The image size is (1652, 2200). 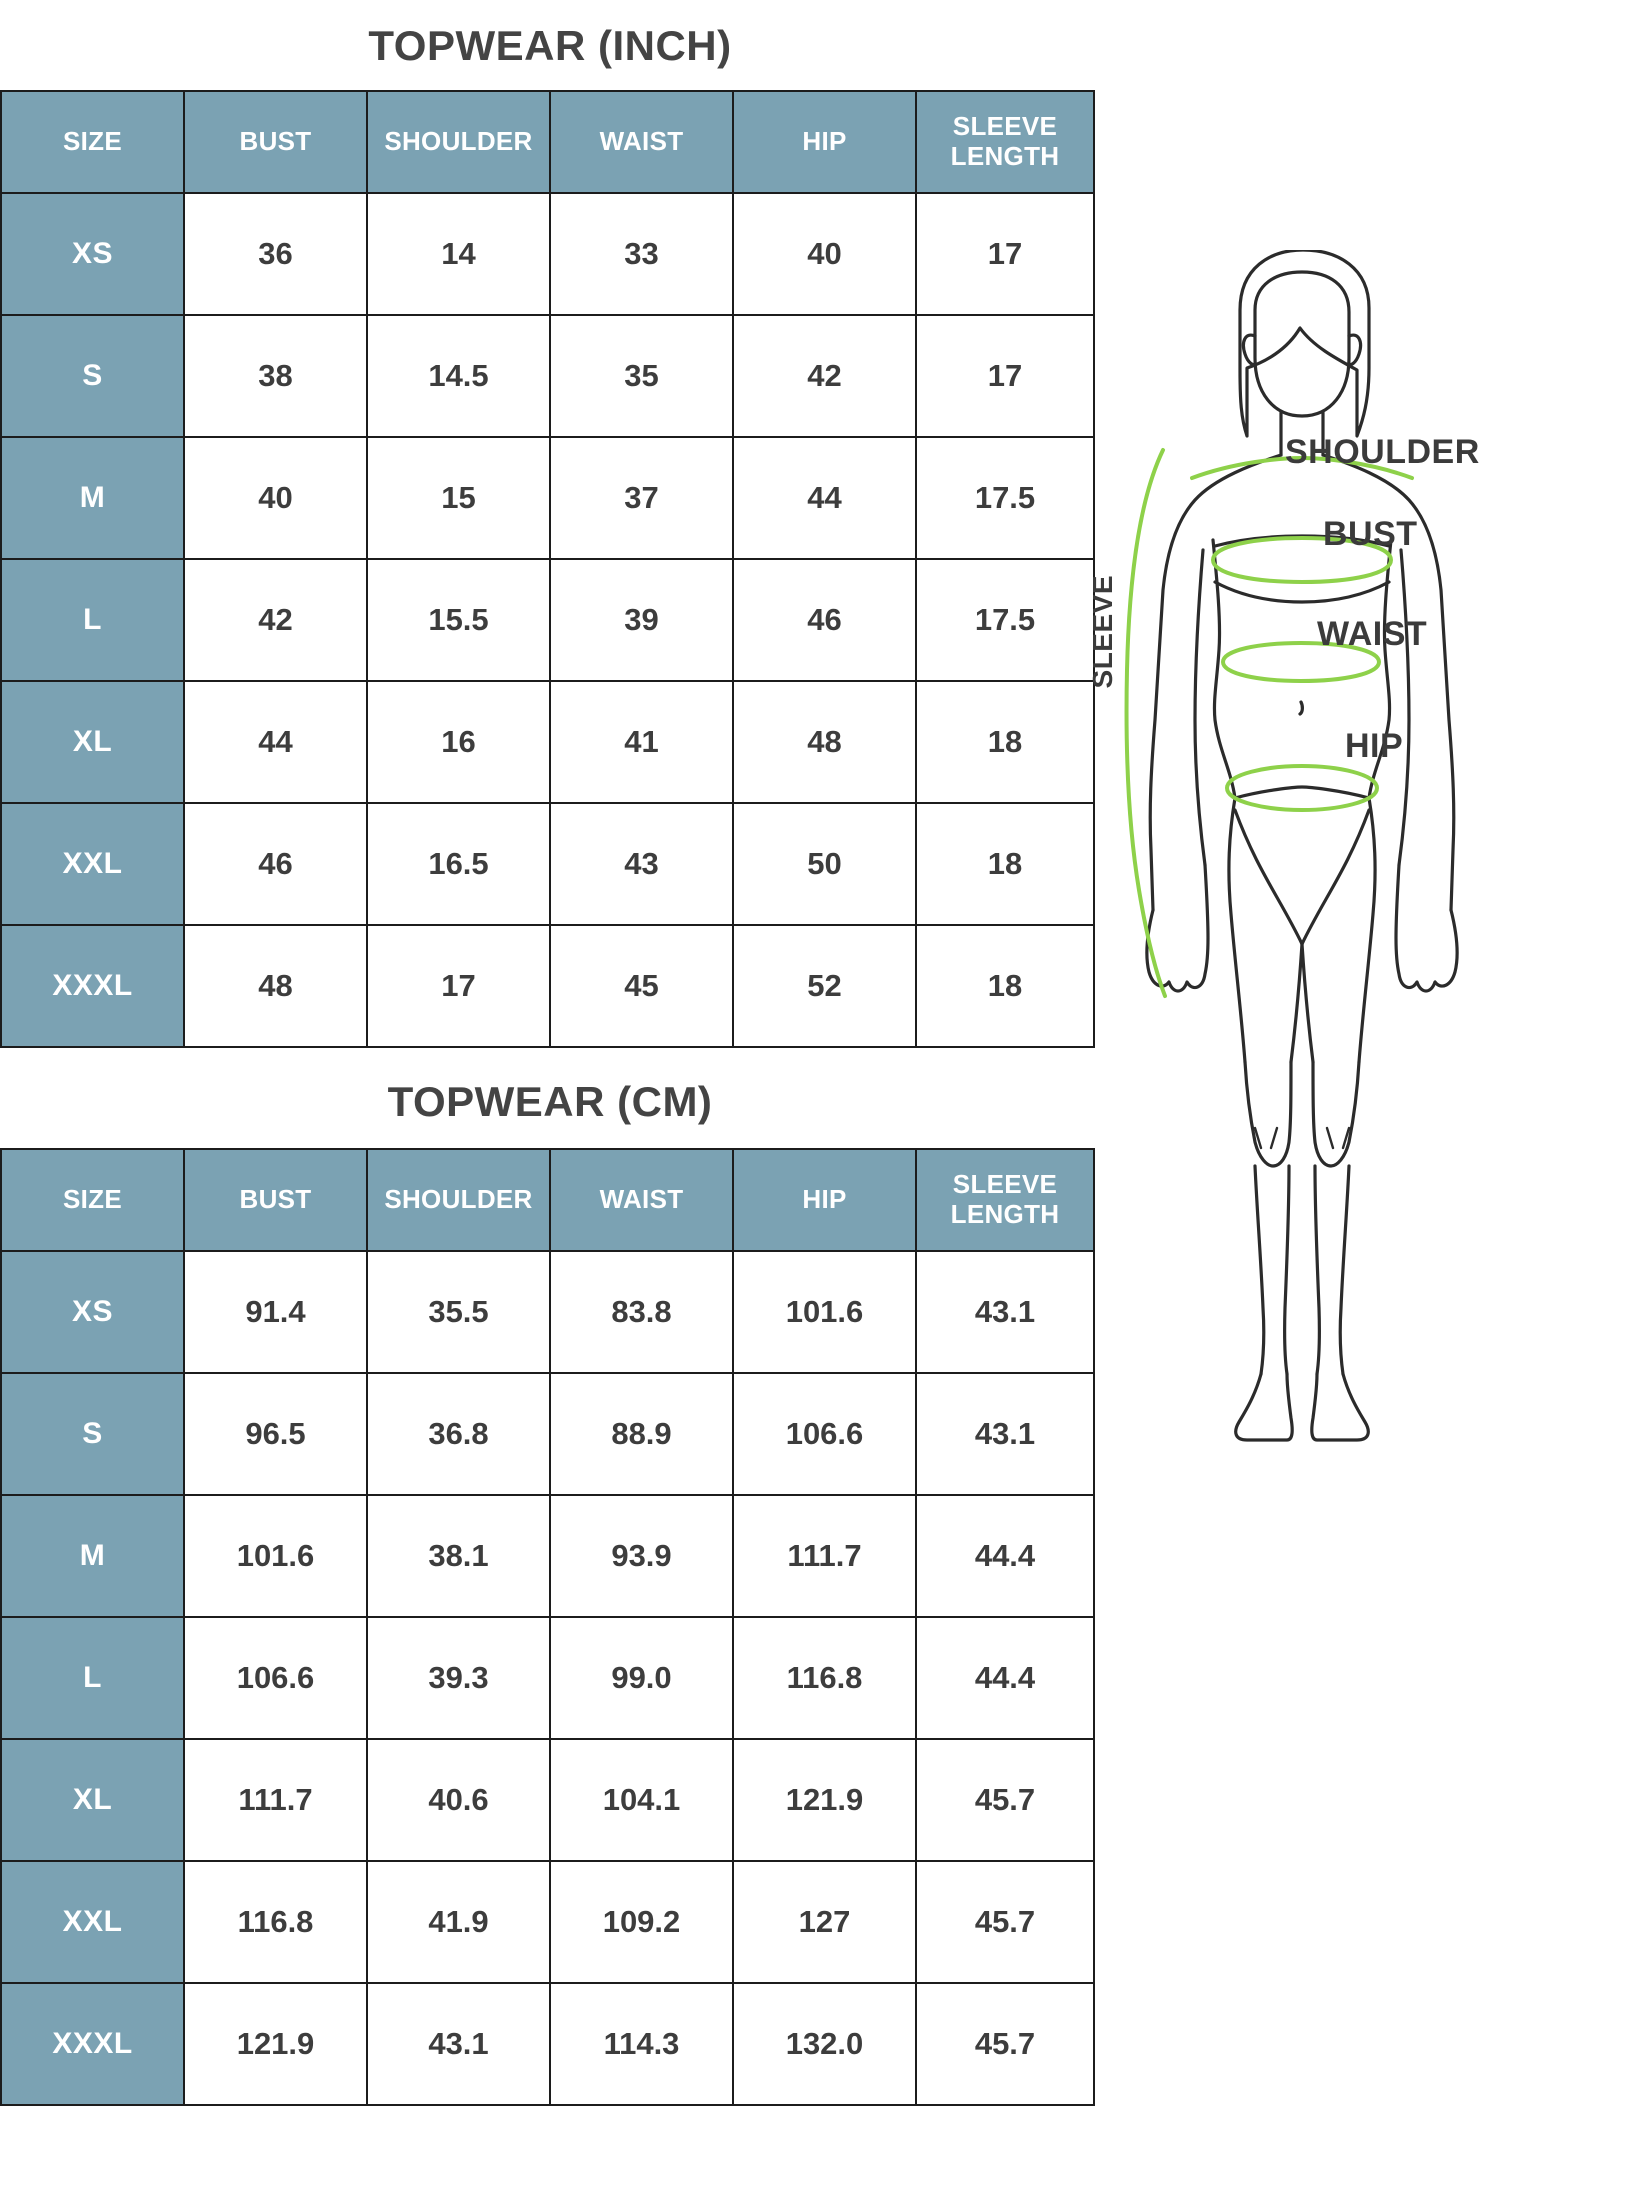 I want to click on table-row: XXL 46 16.5 43 50 18, so click(x=547, y=864).